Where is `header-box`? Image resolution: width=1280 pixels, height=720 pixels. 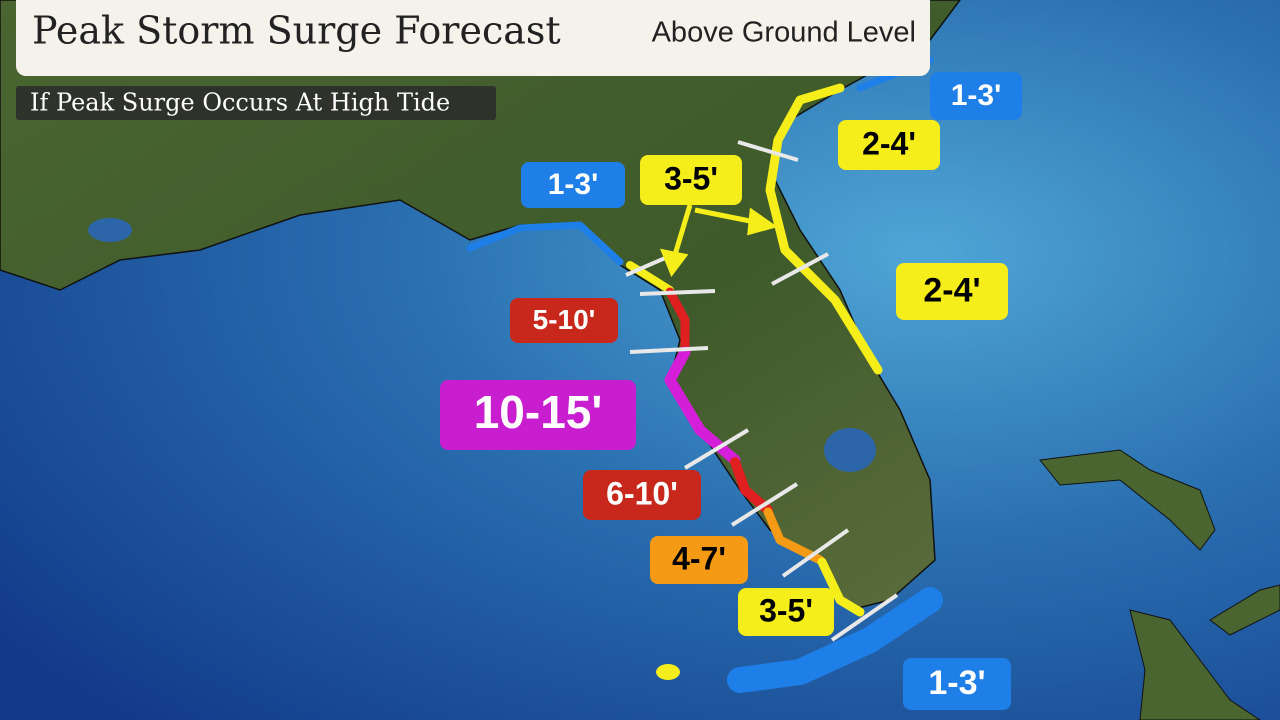 header-box is located at coordinates (473, 38).